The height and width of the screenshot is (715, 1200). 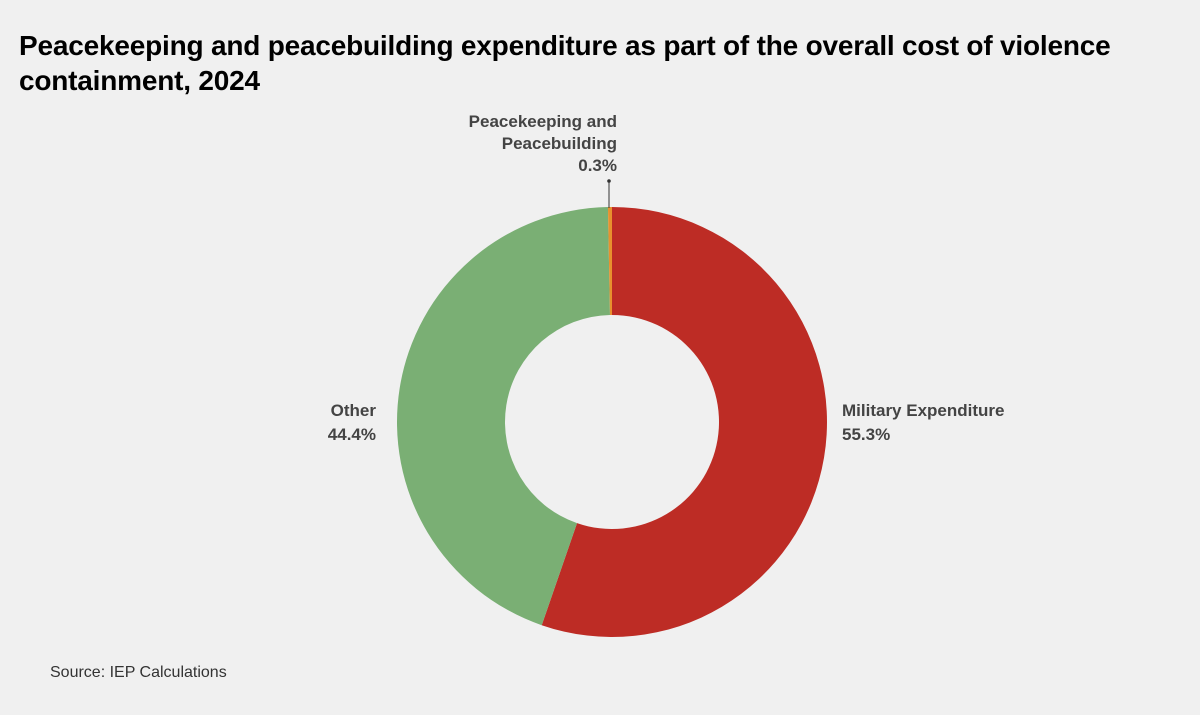 I want to click on label-military-expenditure-value: 55.3%, so click(x=866, y=434).